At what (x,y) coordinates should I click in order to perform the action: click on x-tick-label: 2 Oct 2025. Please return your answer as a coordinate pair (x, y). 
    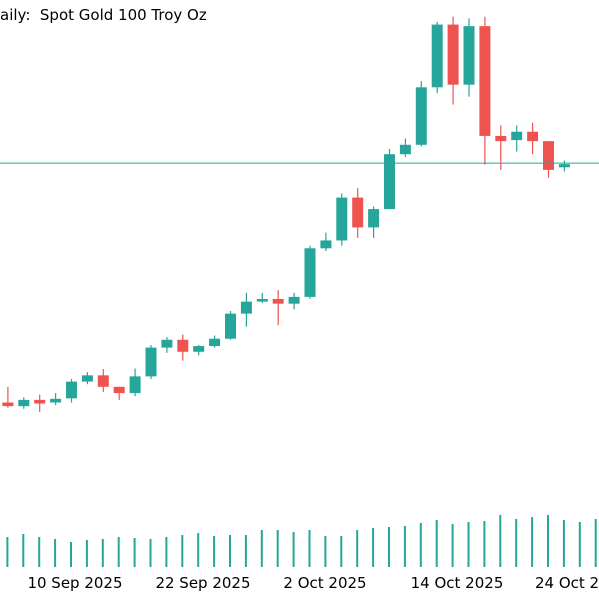
    Looking at the image, I should click on (324, 583).